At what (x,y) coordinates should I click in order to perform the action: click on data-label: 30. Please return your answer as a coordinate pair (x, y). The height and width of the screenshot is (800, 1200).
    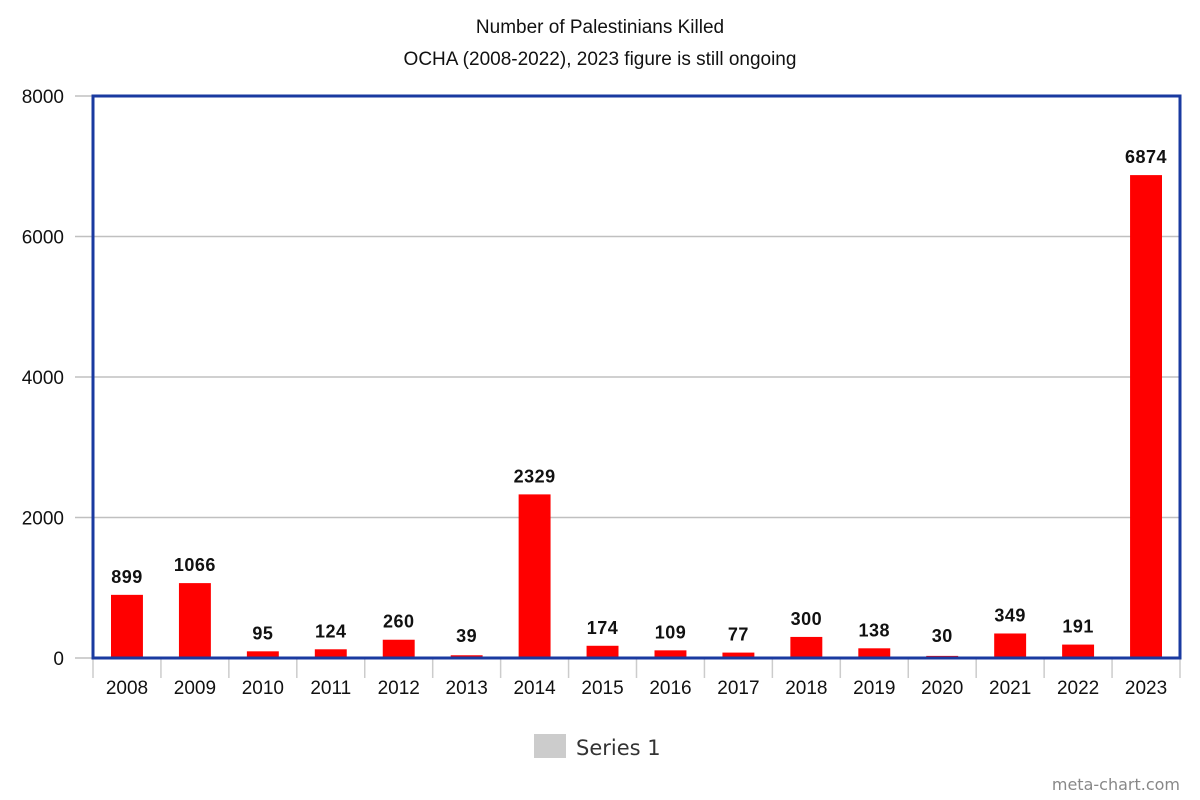
    Looking at the image, I should click on (942, 636).